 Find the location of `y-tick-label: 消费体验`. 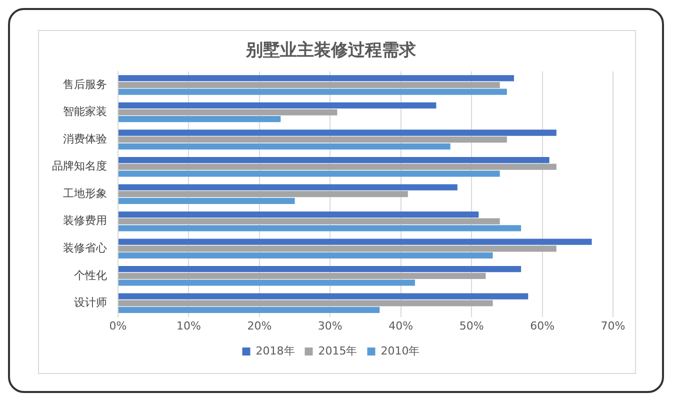

y-tick-label: 消费体验 is located at coordinates (85, 139).